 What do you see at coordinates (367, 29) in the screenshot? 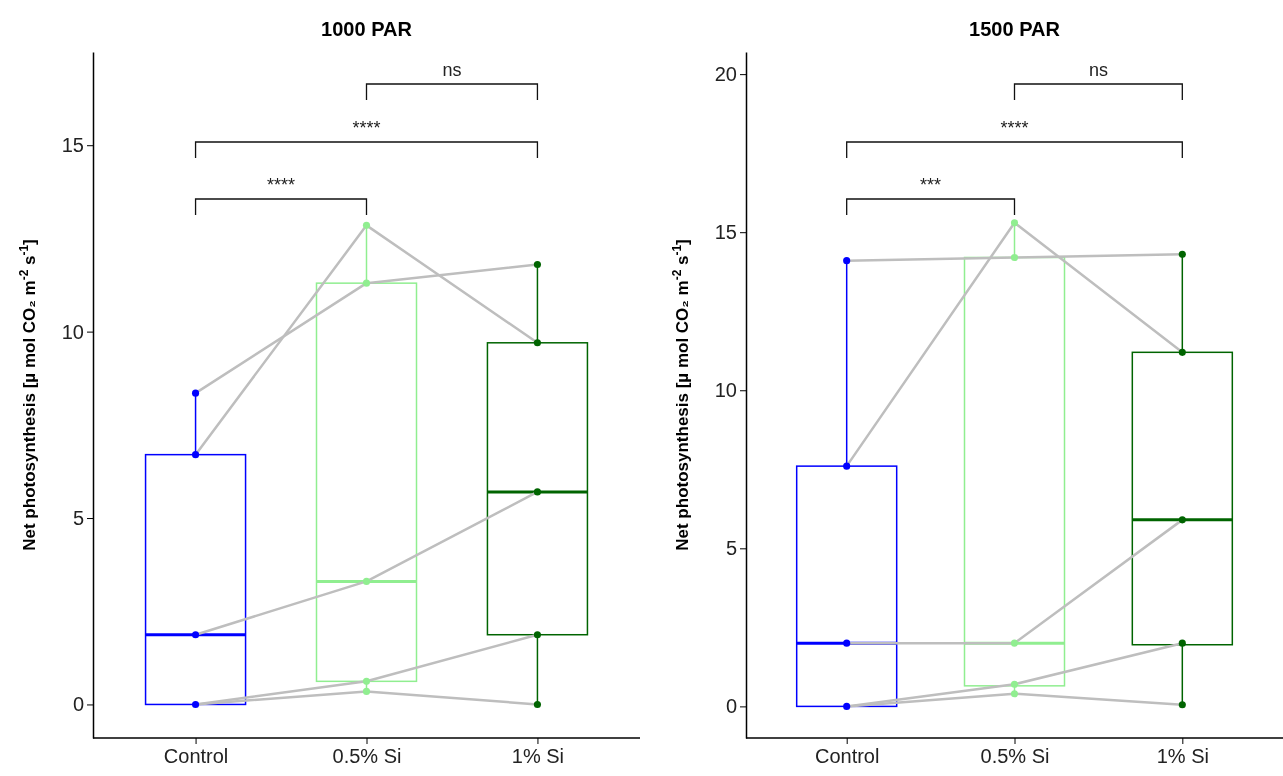
I see `chart-title: 1000 PAR` at bounding box center [367, 29].